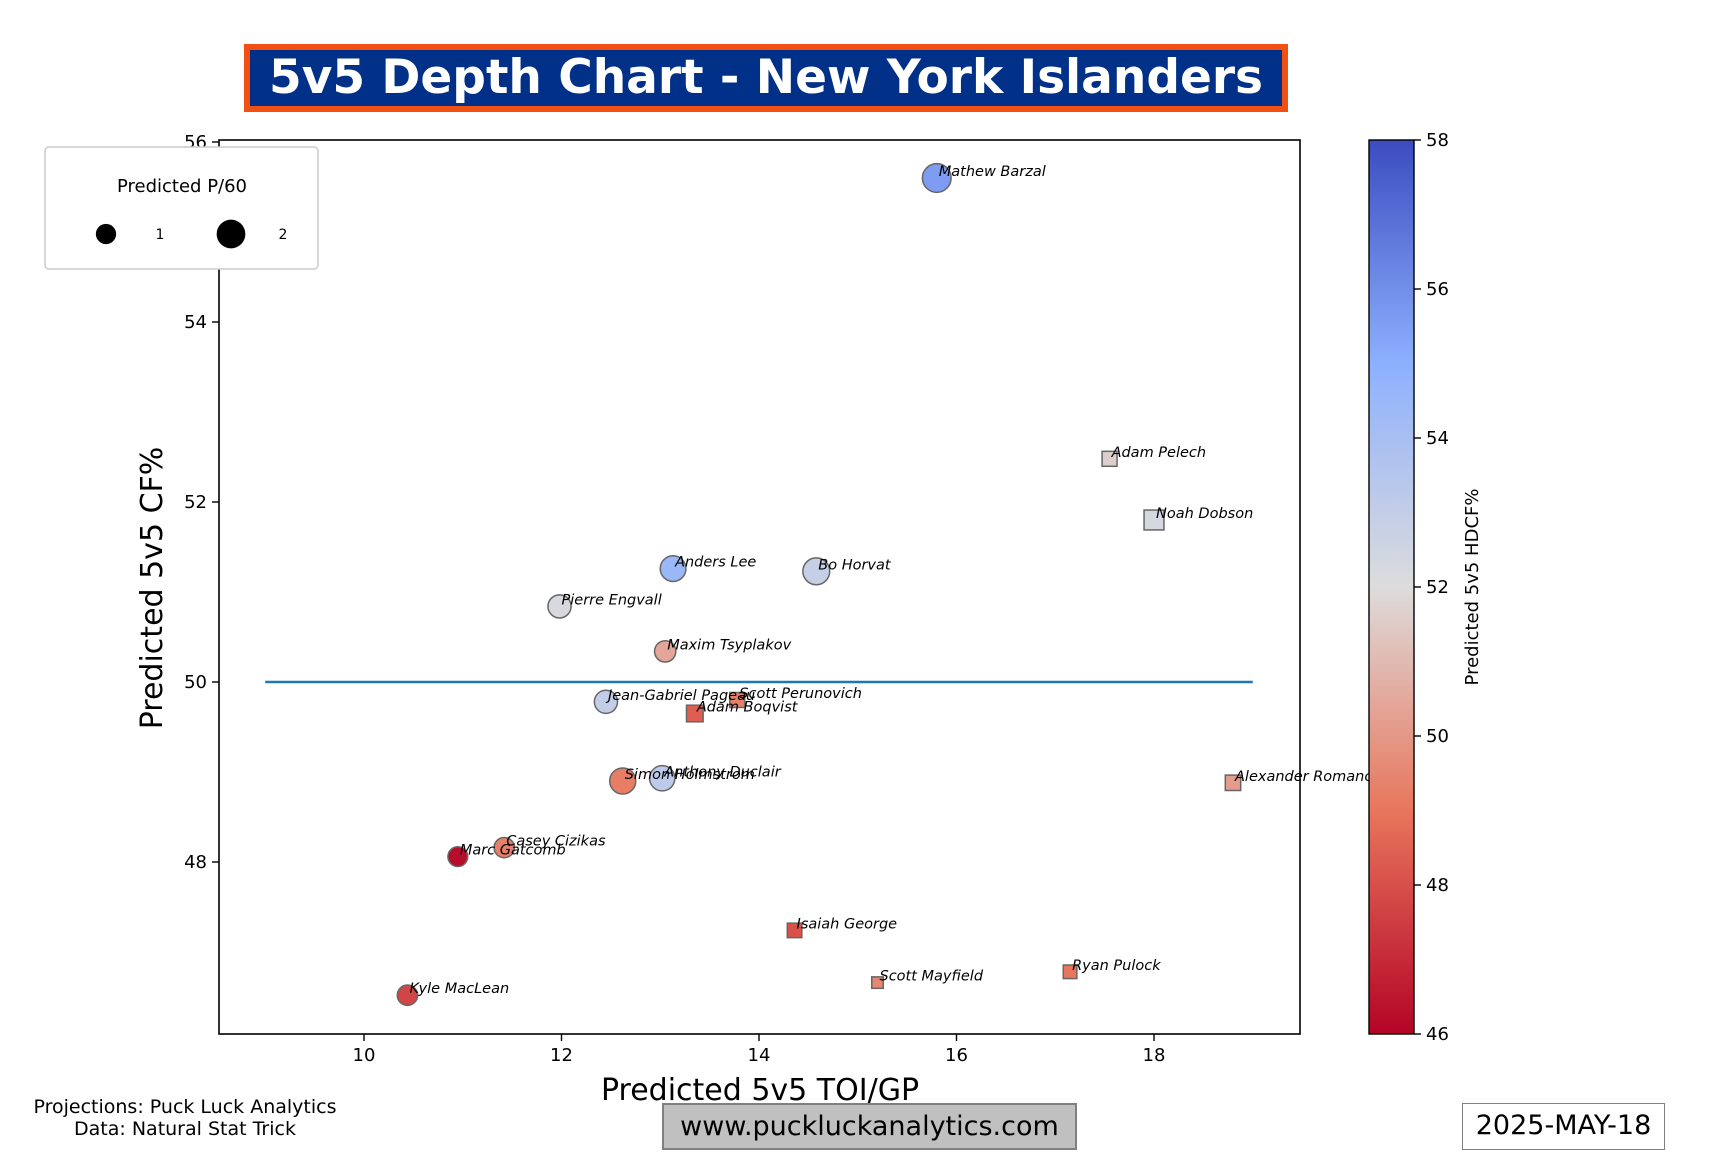 The image size is (1728, 1152). What do you see at coordinates (1437, 1034) in the screenshot?
I see `colorbar-tick-label-0: 46` at bounding box center [1437, 1034].